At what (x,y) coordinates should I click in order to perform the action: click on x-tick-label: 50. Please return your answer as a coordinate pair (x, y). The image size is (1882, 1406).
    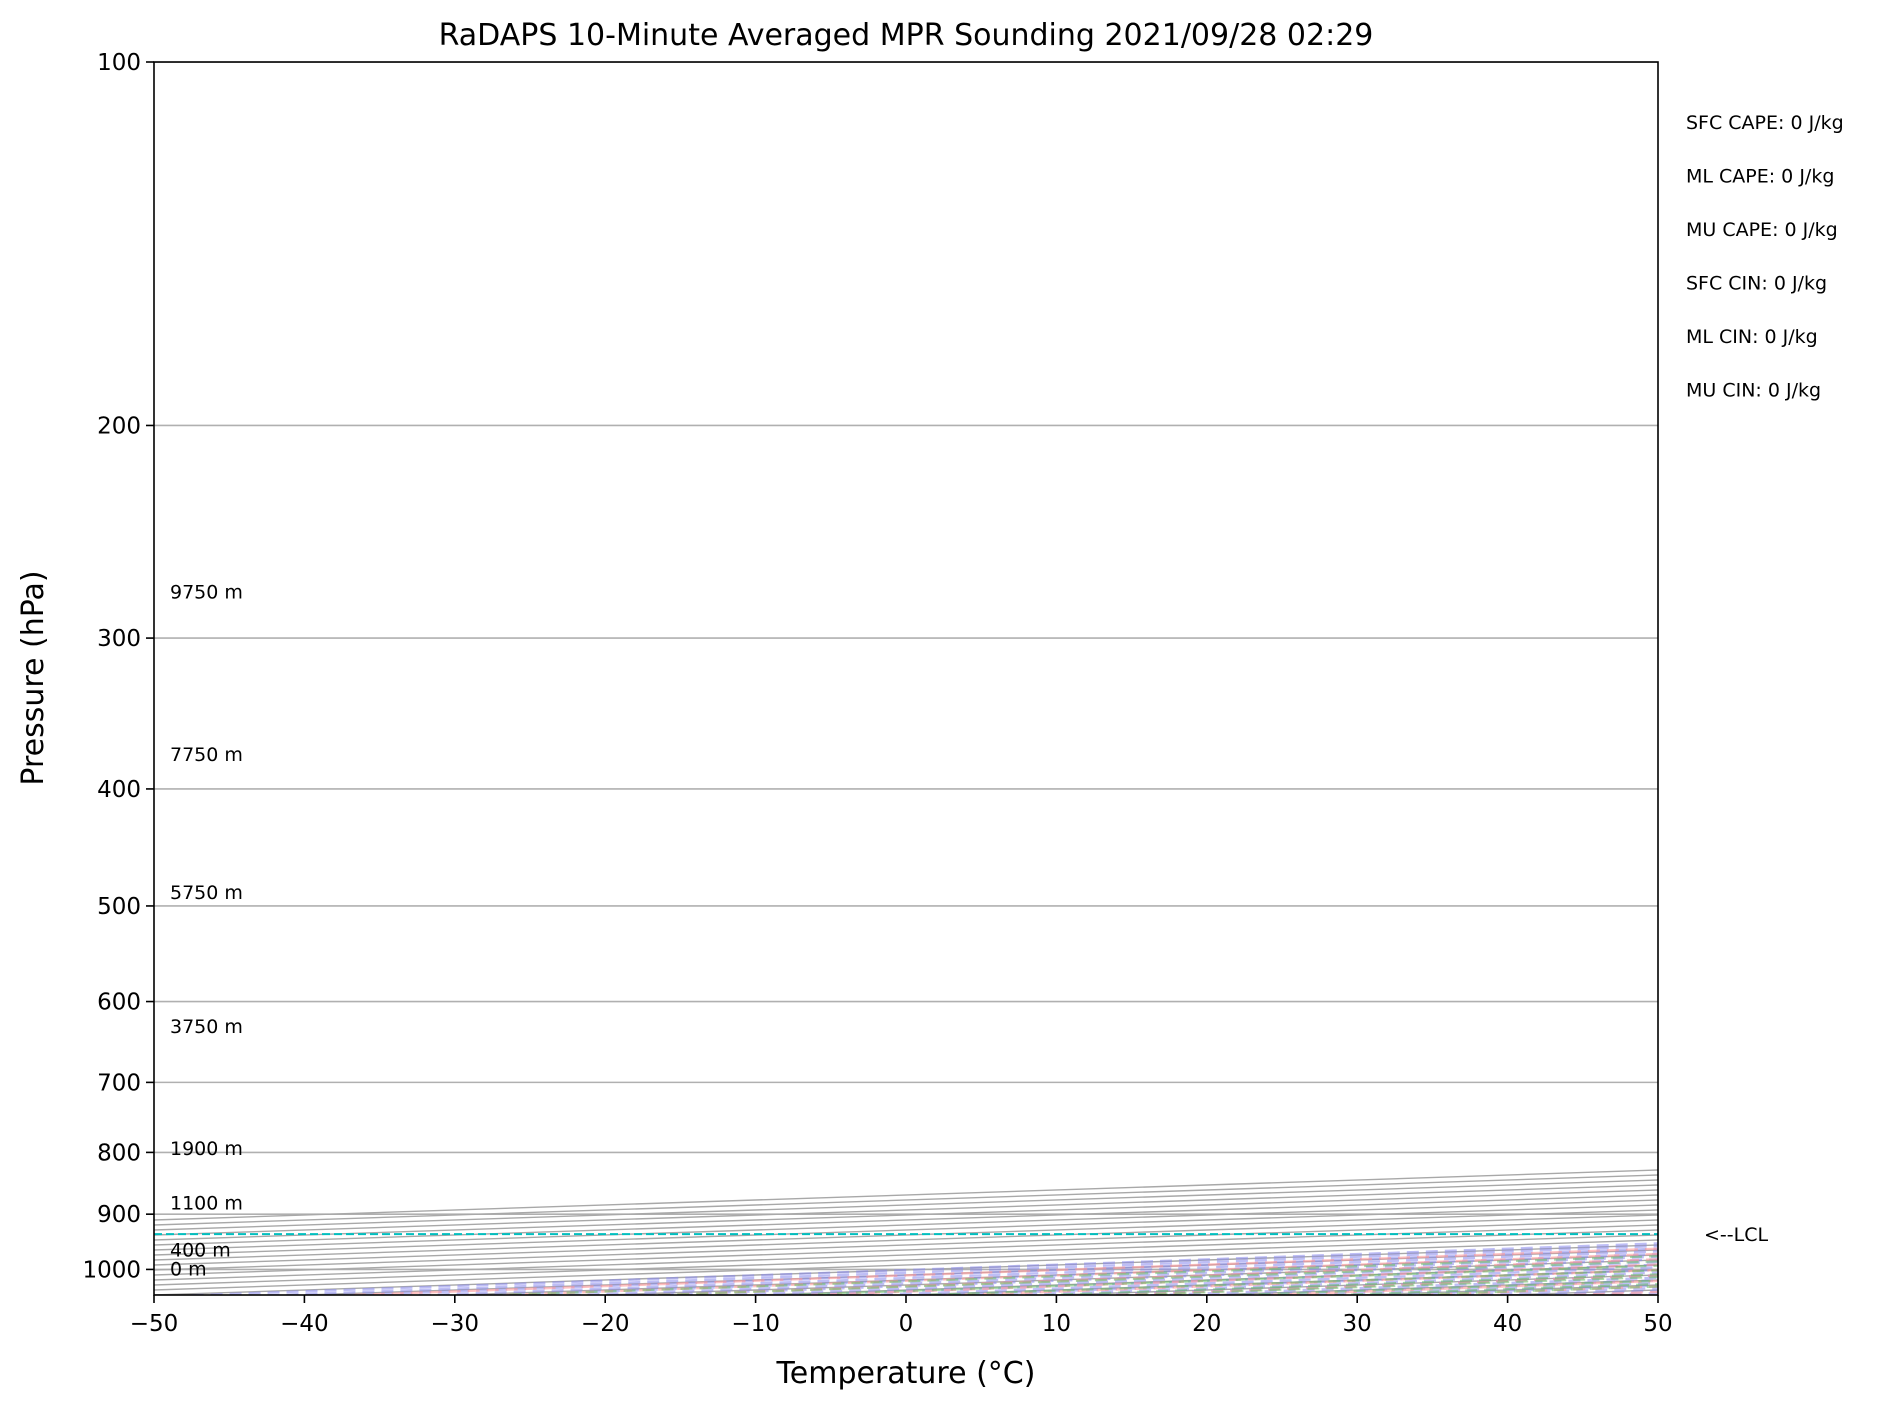
    Looking at the image, I should click on (1657, 1324).